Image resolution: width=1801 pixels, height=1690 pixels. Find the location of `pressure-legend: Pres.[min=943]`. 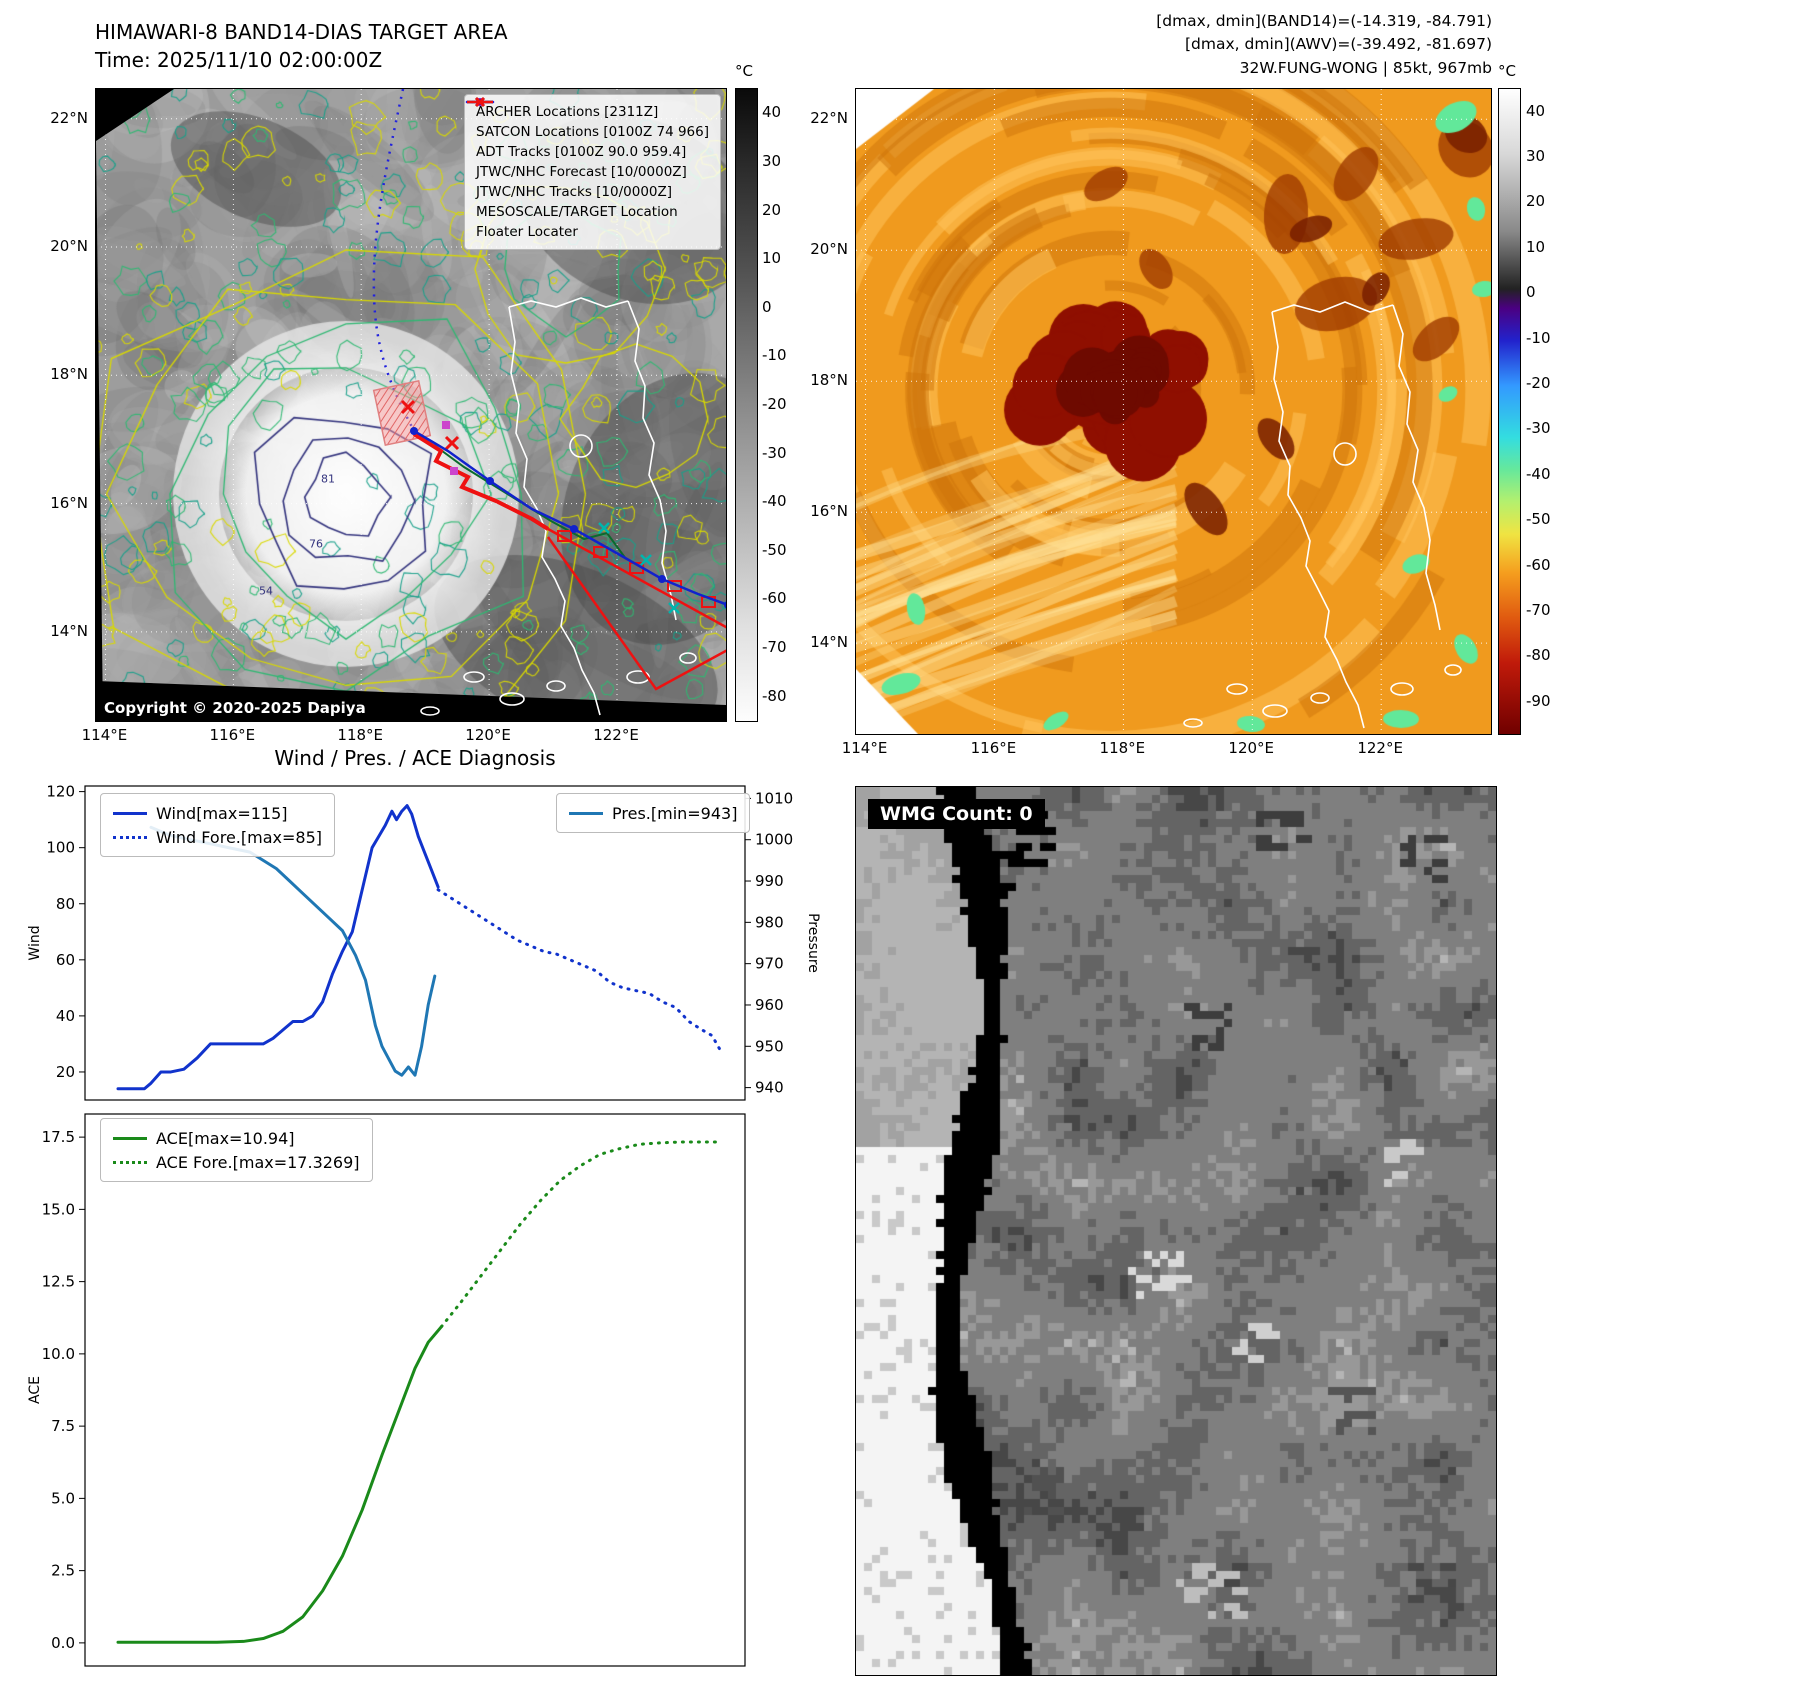

pressure-legend: Pres.[min=943] is located at coordinates (653, 813).